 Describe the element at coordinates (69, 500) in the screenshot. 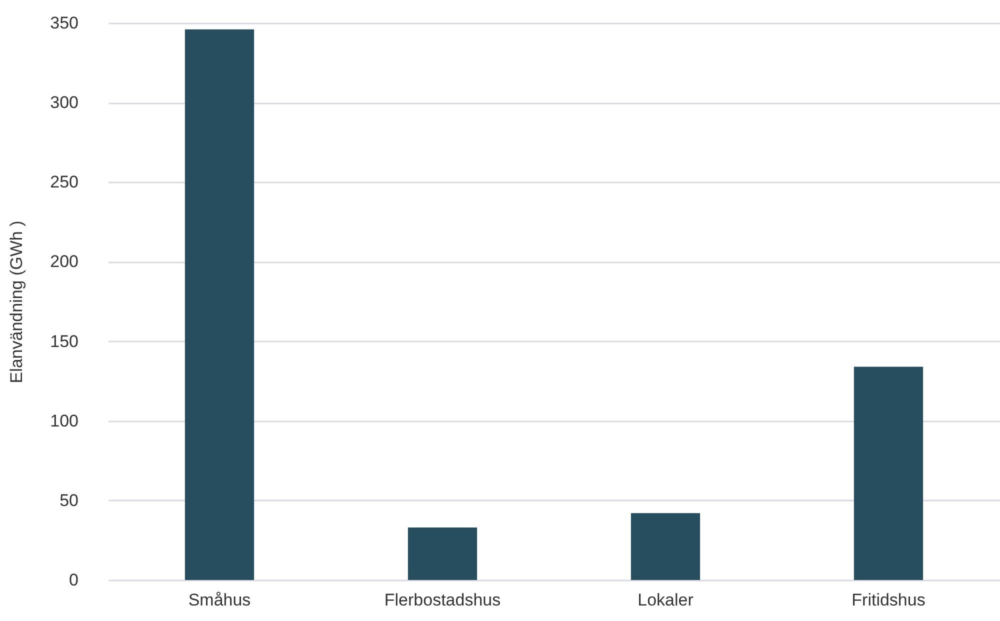

I see `y-tick-label: 50` at that location.